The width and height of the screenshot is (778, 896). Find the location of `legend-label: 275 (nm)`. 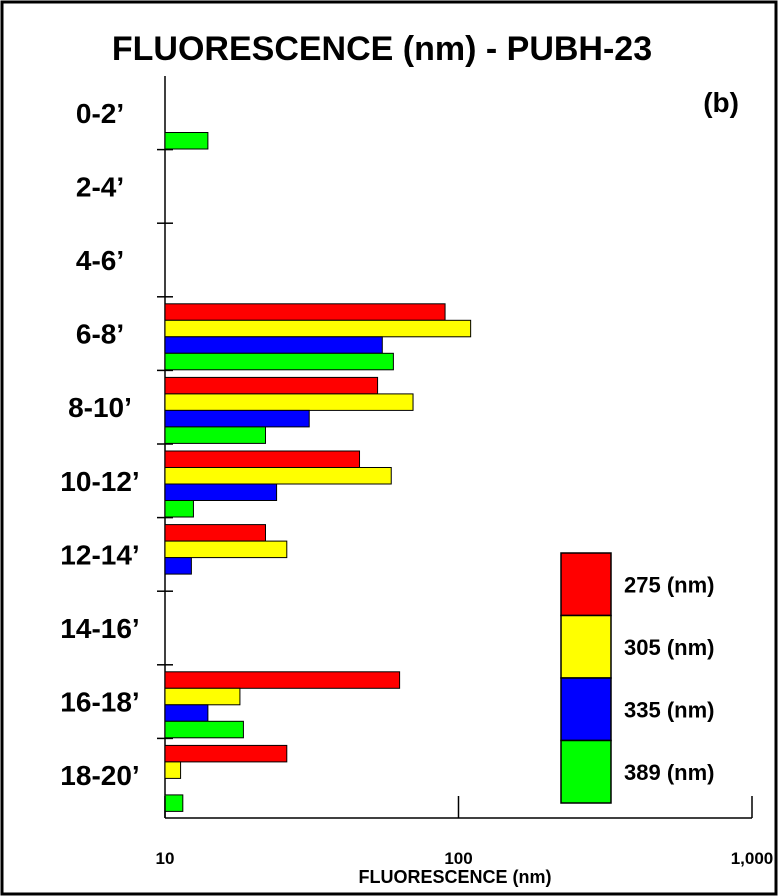

legend-label: 275 (nm) is located at coordinates (669, 584).